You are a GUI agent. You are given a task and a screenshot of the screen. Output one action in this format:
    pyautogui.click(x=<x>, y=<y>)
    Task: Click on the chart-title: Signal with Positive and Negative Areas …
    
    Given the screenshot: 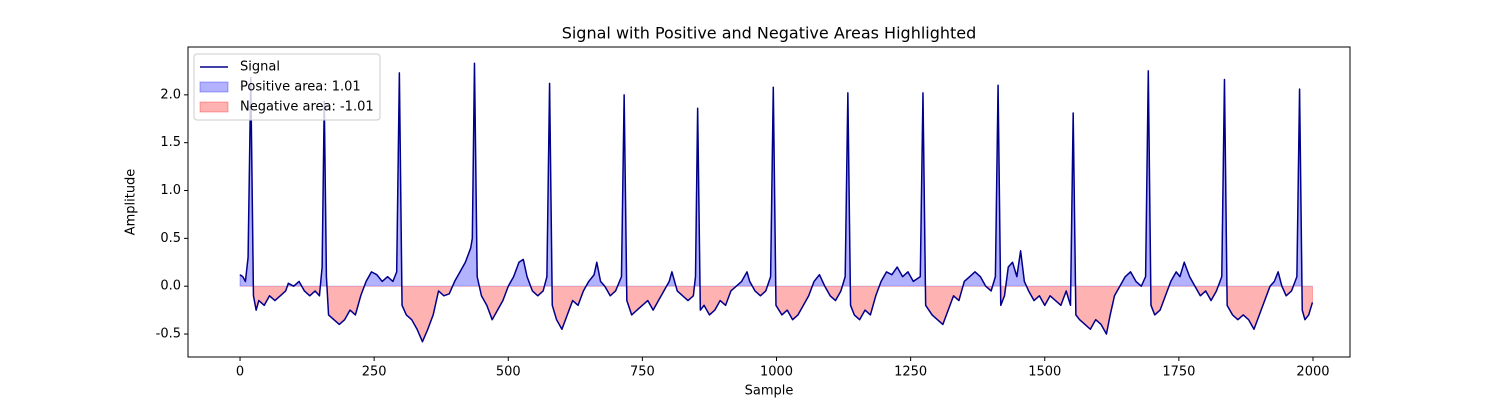 What is the action you would take?
    pyautogui.click(x=769, y=33)
    